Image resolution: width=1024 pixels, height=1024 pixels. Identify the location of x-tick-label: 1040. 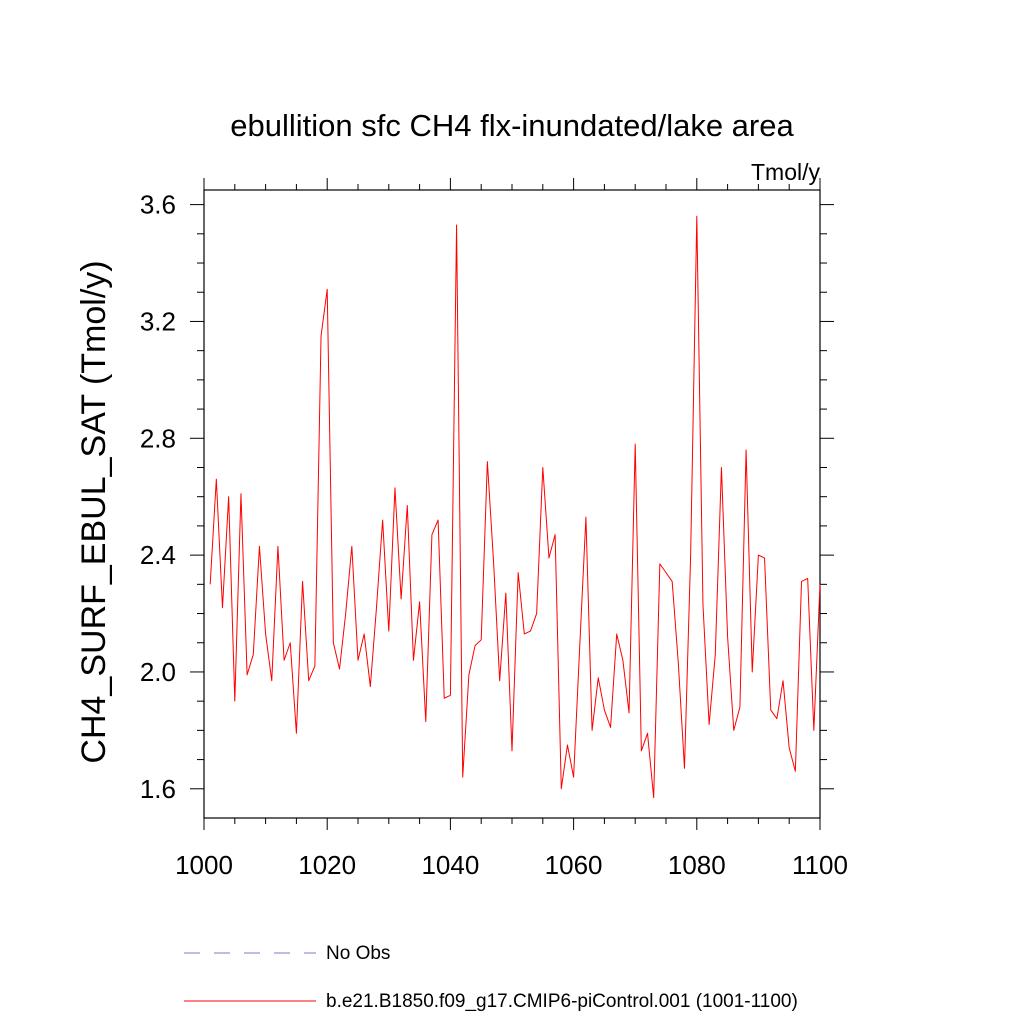
(450, 865).